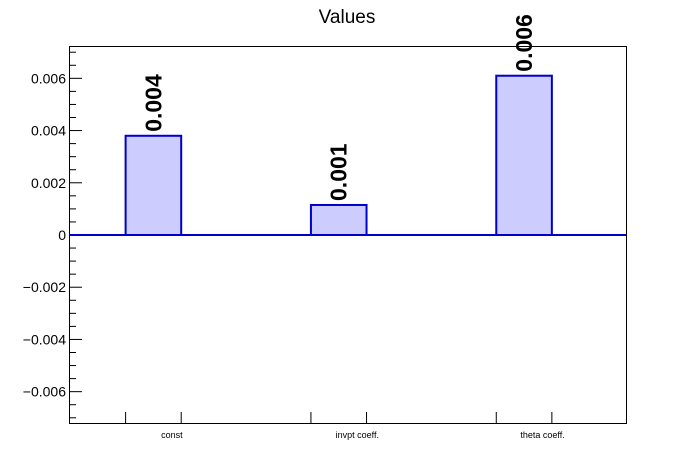 The height and width of the screenshot is (472, 696). What do you see at coordinates (357, 435) in the screenshot?
I see `x-category-label: invpt coeff.` at bounding box center [357, 435].